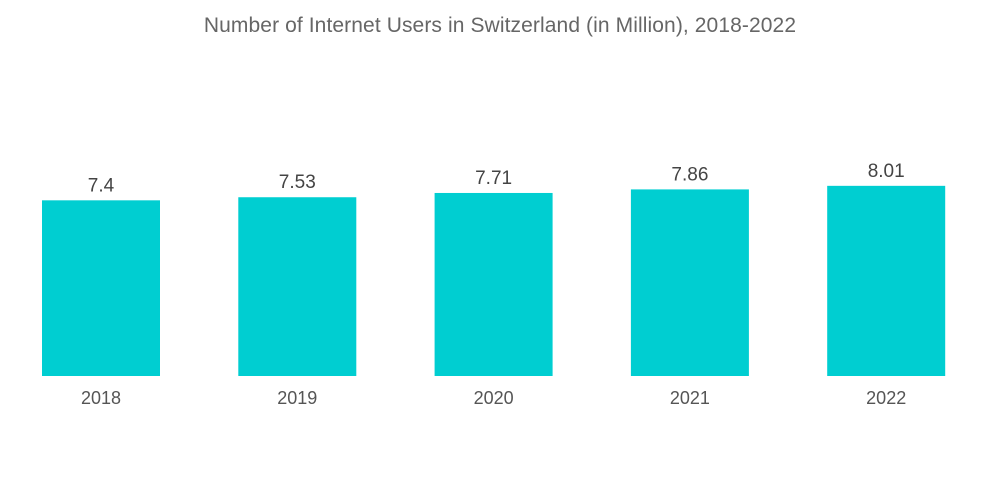 This screenshot has height=504, width=1000. What do you see at coordinates (297, 286) in the screenshot?
I see `bar-2019` at bounding box center [297, 286].